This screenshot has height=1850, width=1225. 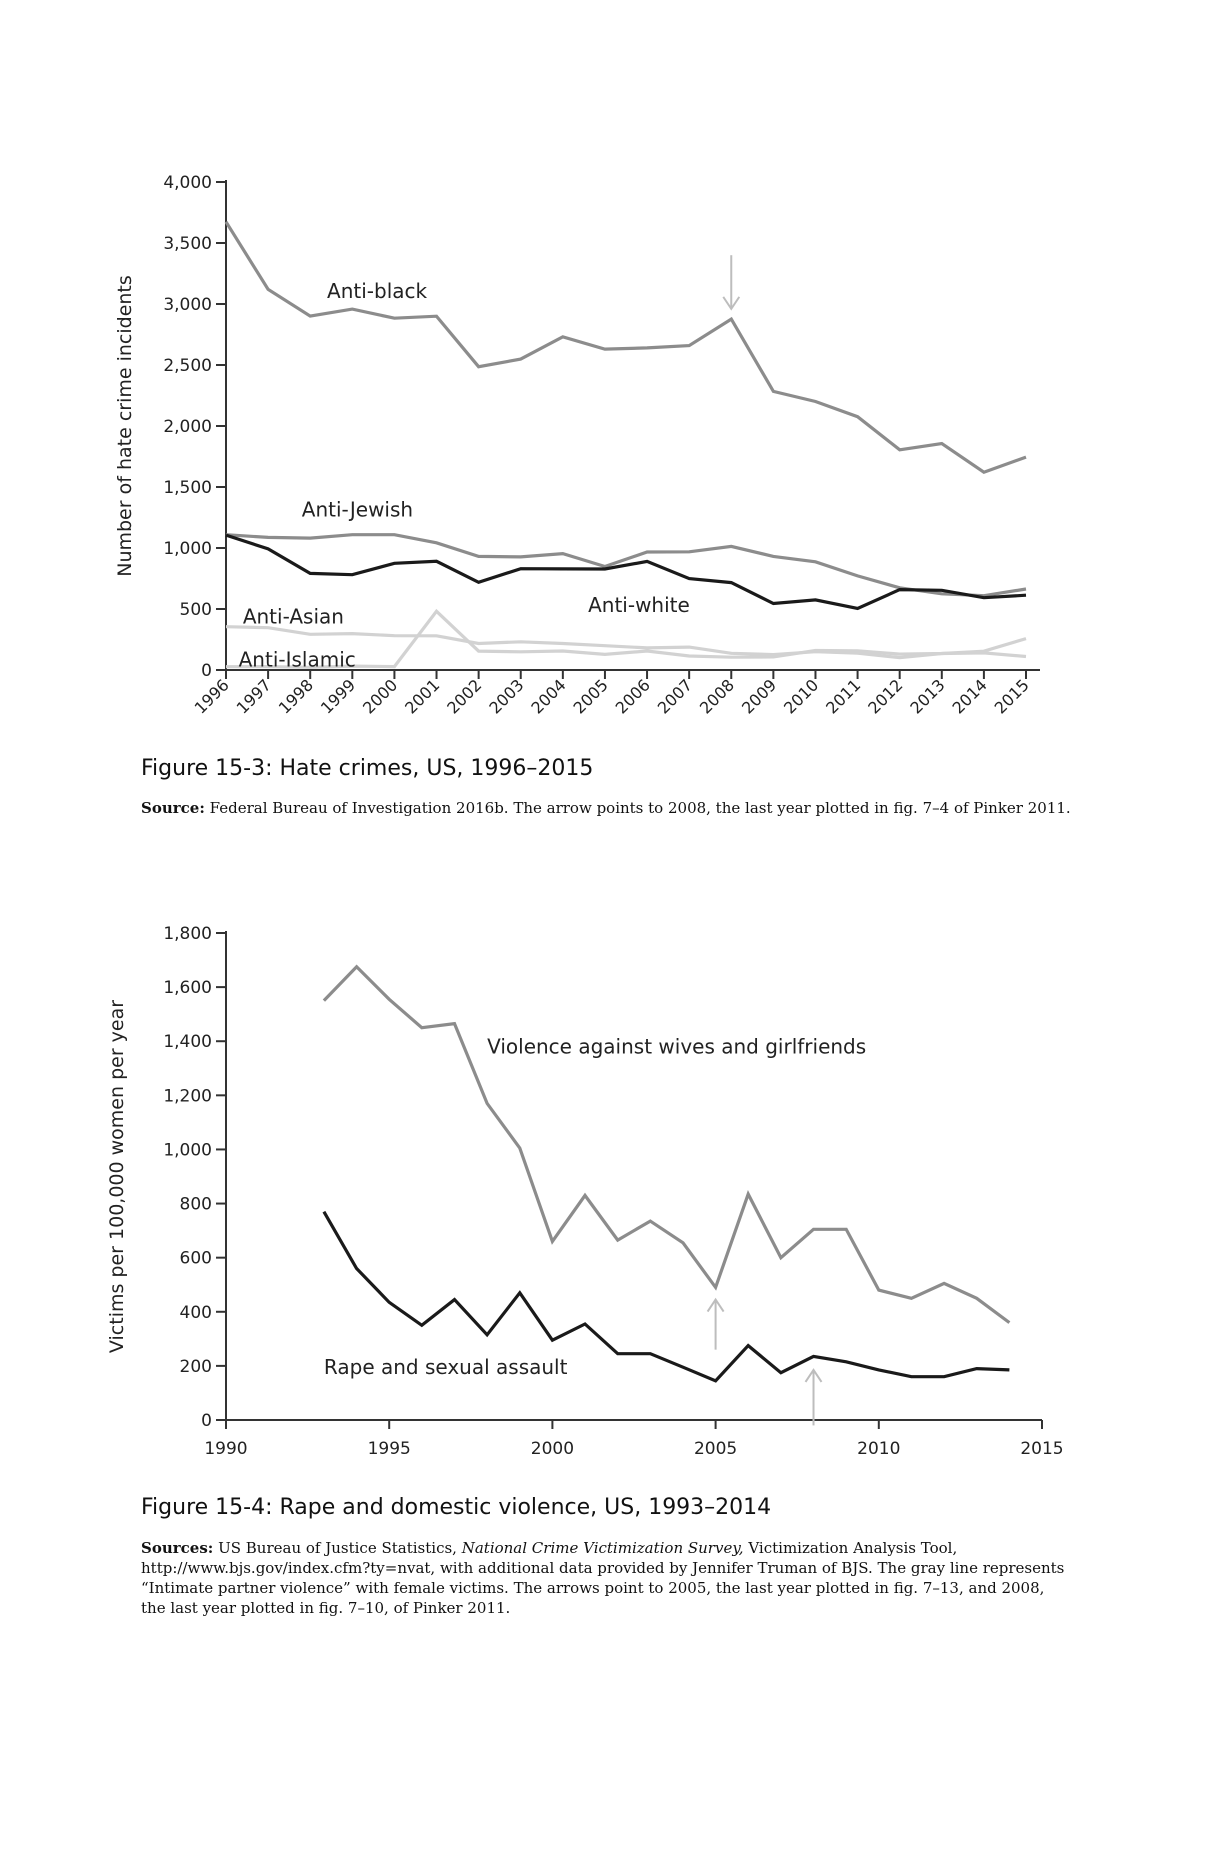 I want to click on hate-series-anti-jewish, so click(x=626, y=565).